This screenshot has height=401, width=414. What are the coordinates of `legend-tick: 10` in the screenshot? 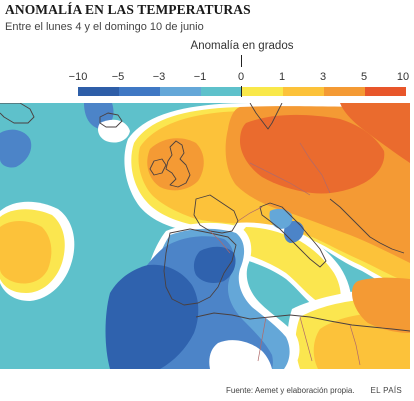 It's located at (403, 77).